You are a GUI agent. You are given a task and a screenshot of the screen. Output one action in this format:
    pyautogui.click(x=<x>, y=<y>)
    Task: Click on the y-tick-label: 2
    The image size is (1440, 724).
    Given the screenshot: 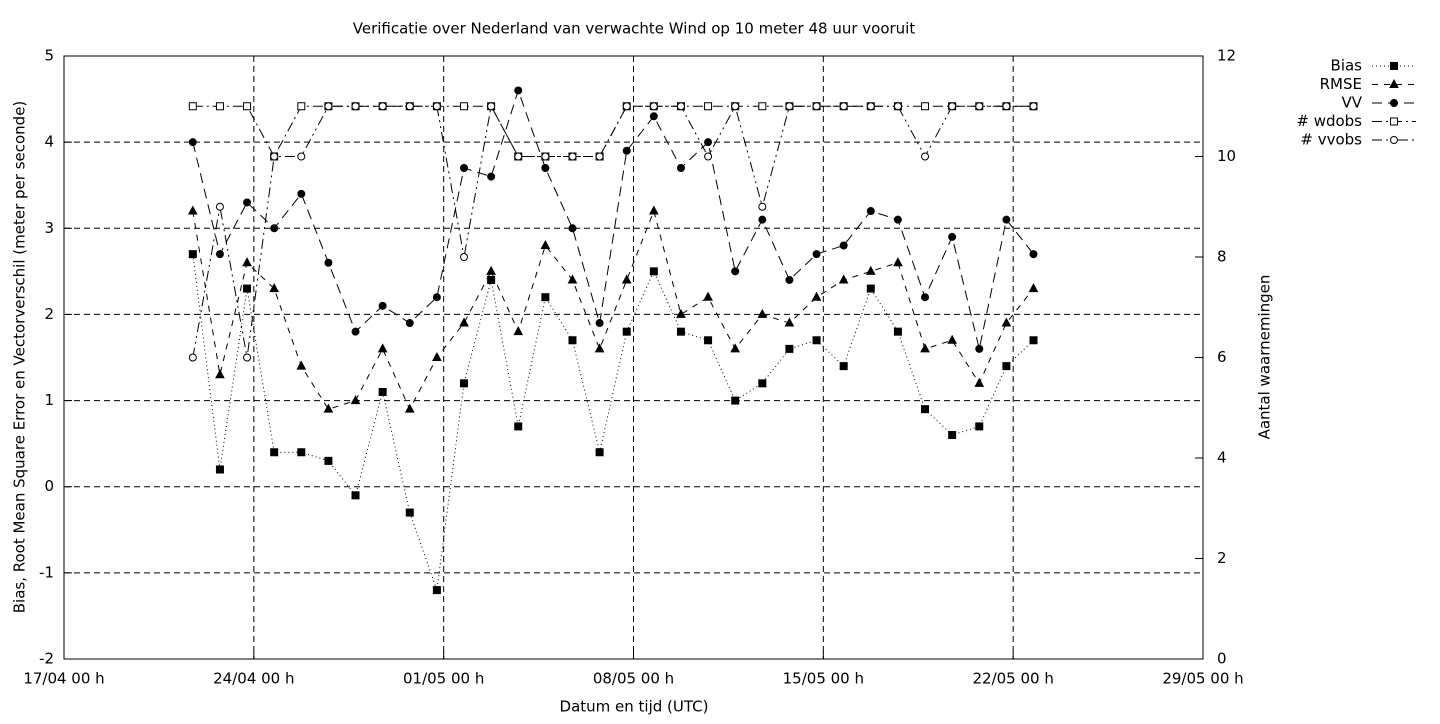 What is the action you would take?
    pyautogui.click(x=49, y=314)
    